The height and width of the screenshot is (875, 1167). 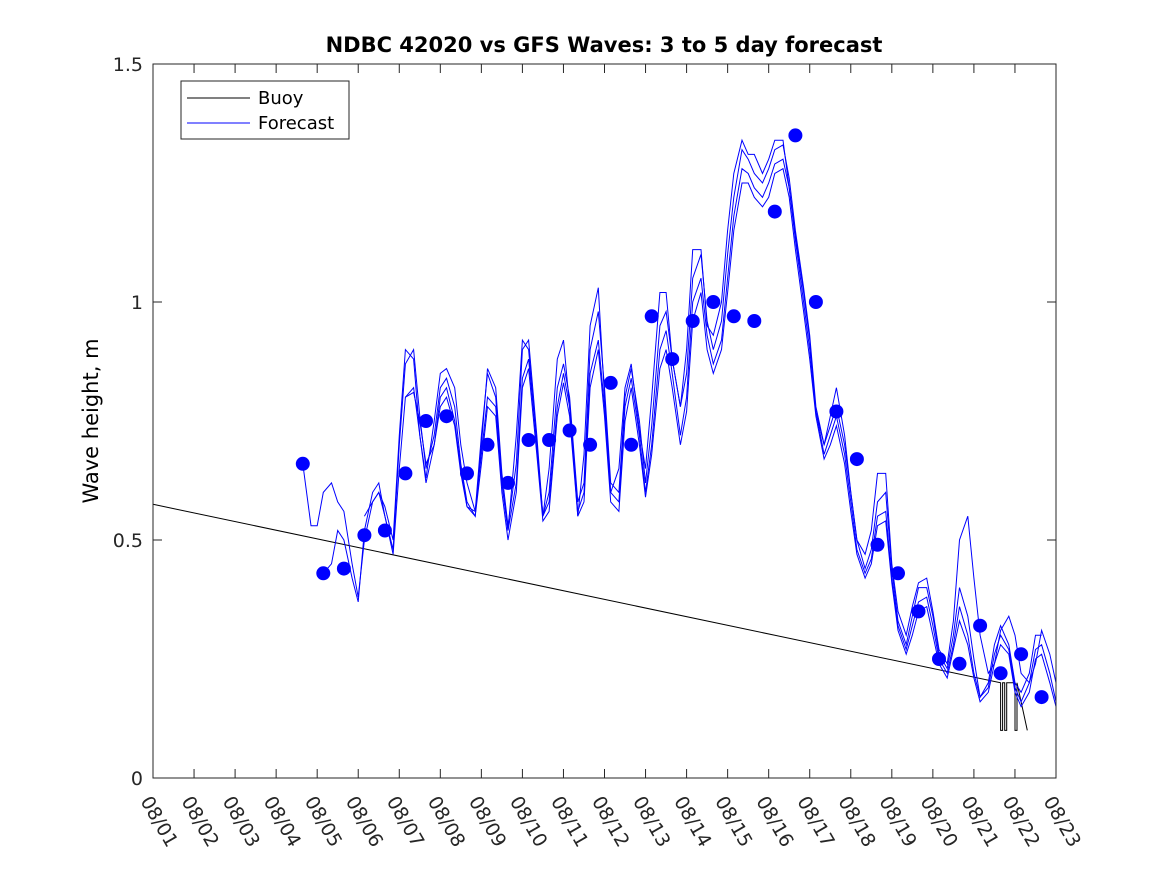 What do you see at coordinates (137, 303) in the screenshot?
I see `y-tick-label: 1` at bounding box center [137, 303].